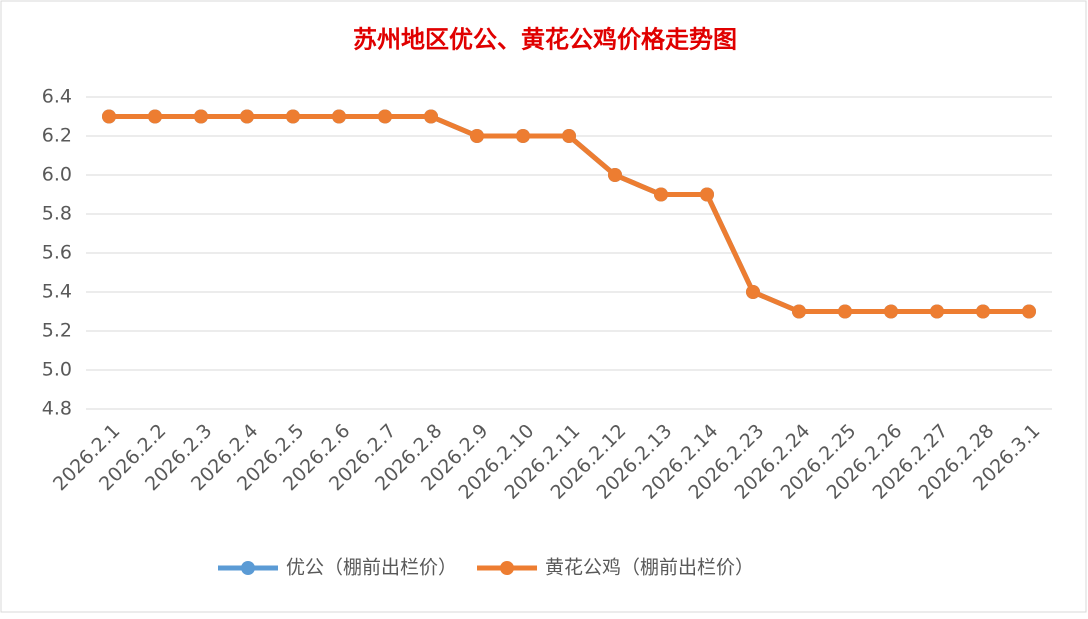 The width and height of the screenshot is (1088, 619). I want to click on y-tick-label: 5.2, so click(57, 331).